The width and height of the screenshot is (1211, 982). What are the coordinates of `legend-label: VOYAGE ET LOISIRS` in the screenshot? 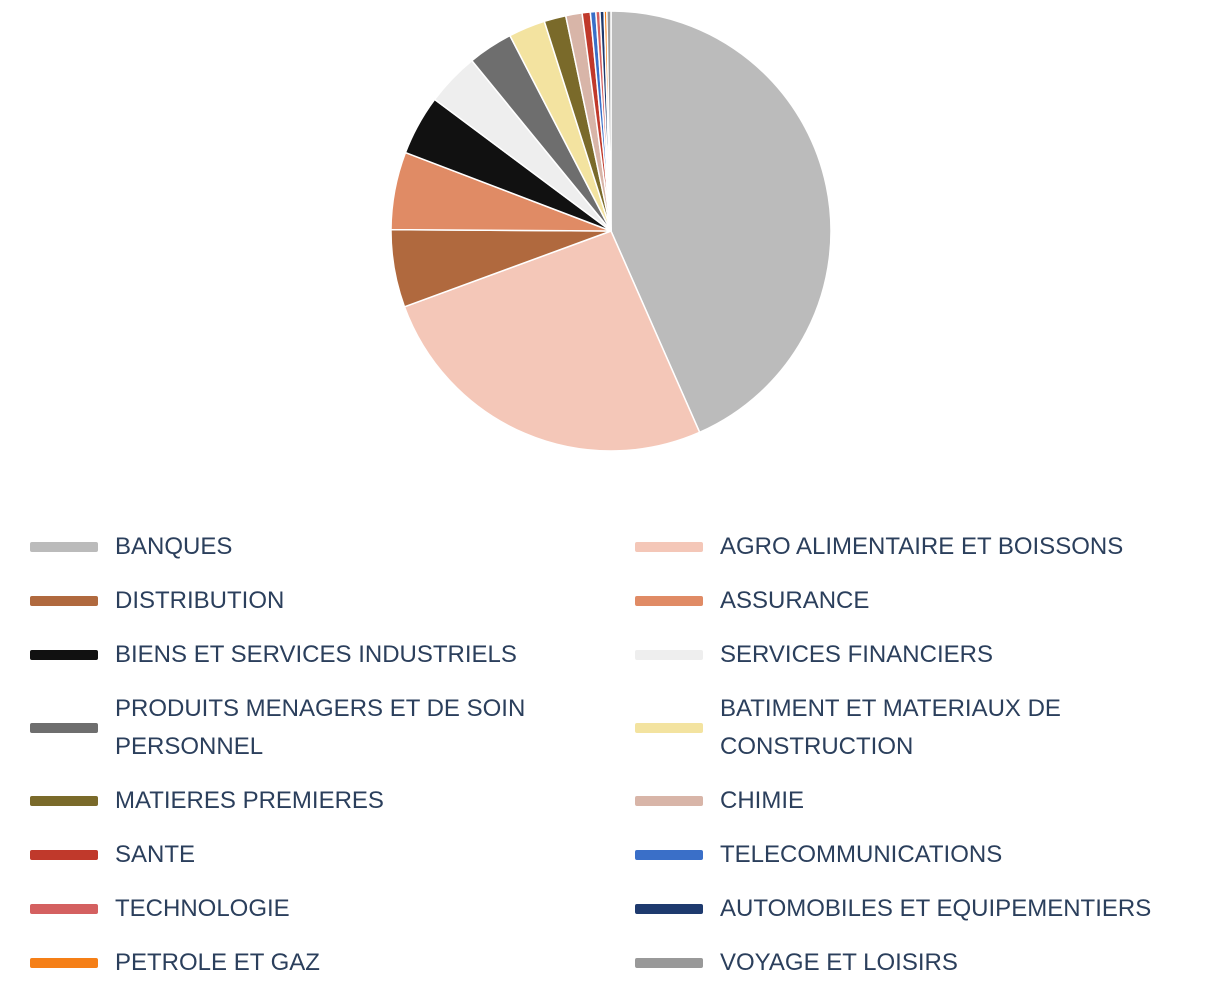 It's located at (839, 962).